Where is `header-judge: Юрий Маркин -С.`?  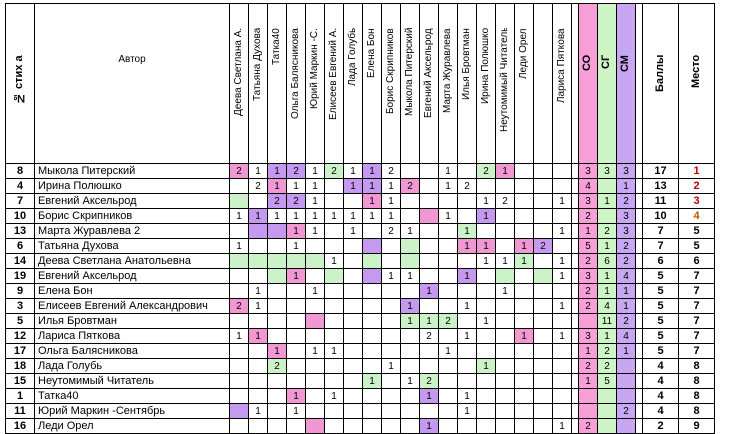 header-judge: Юрий Маркин -С. is located at coordinates (315, 83).